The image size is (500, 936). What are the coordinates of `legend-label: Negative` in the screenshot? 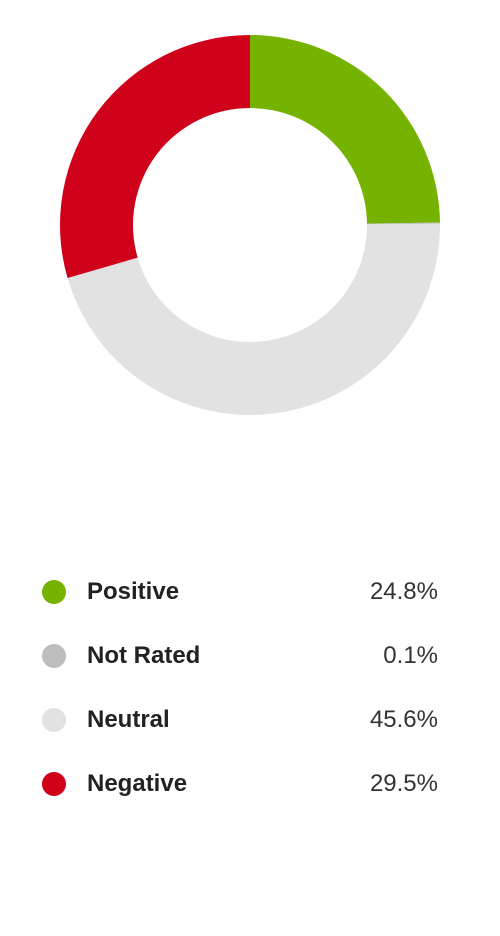 It's located at (137, 783).